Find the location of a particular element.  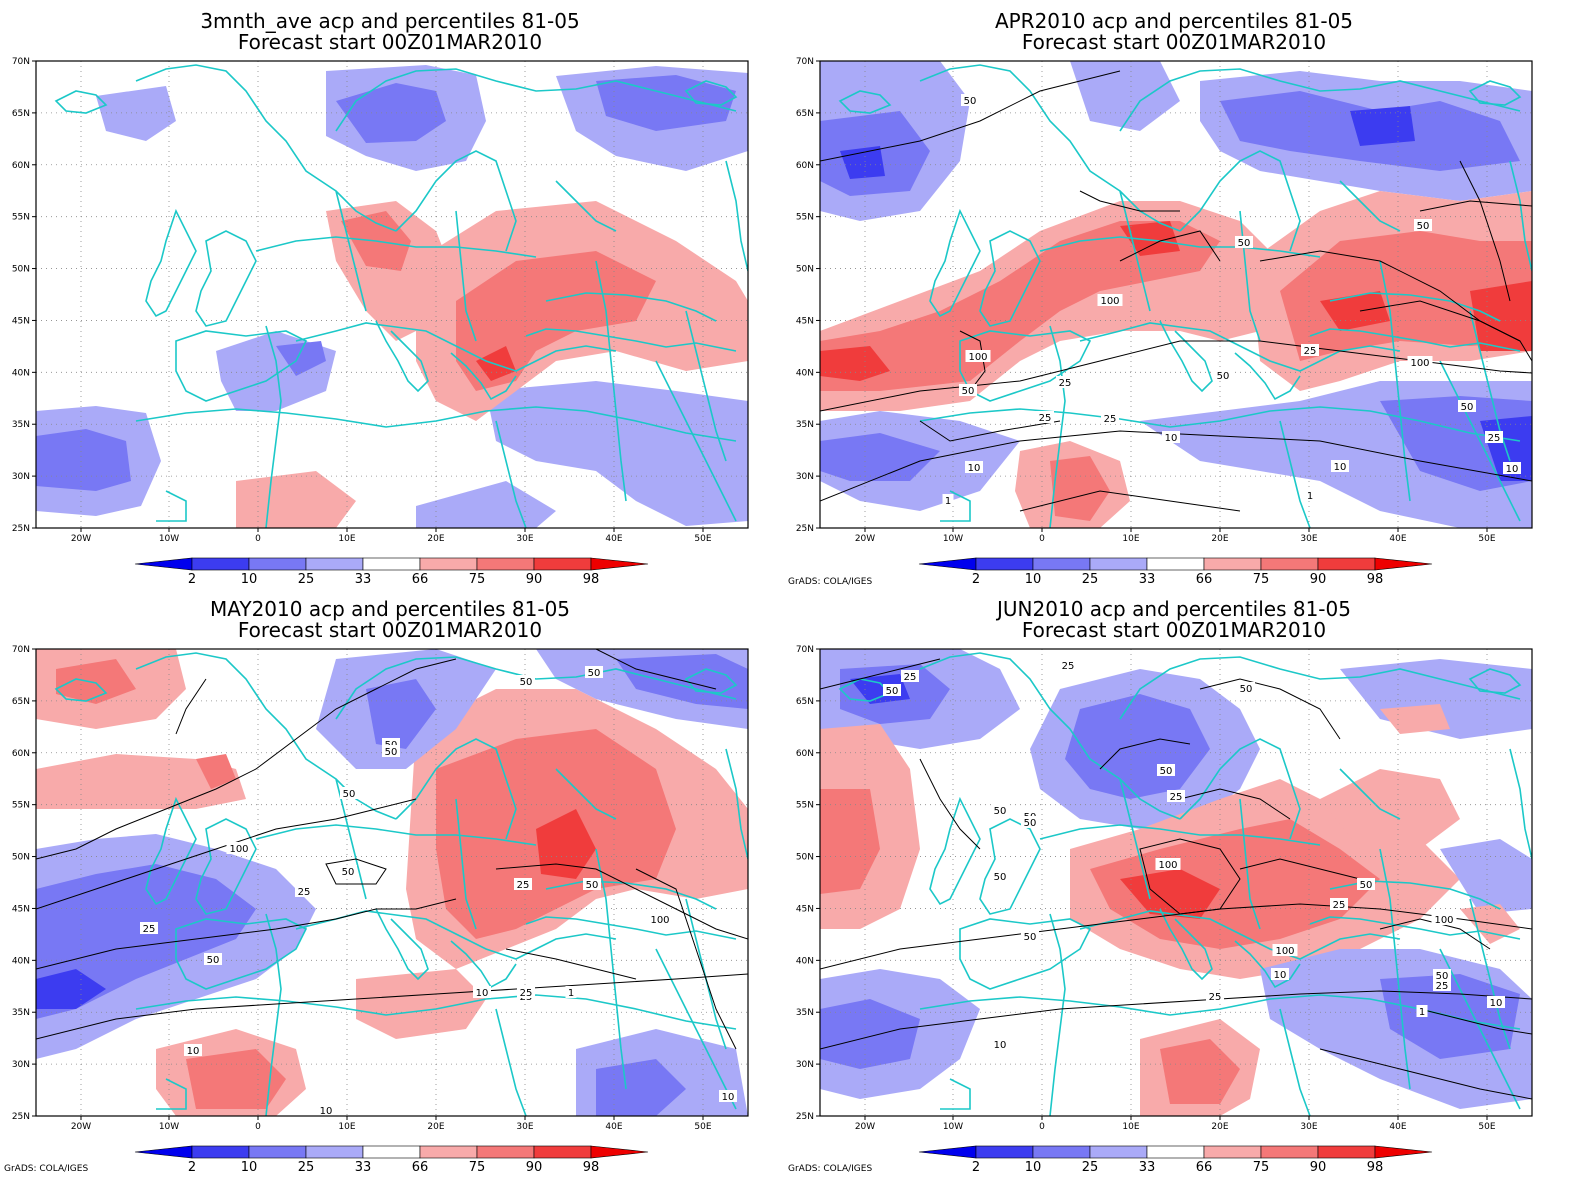

legend-value: 33 is located at coordinates (363, 579).